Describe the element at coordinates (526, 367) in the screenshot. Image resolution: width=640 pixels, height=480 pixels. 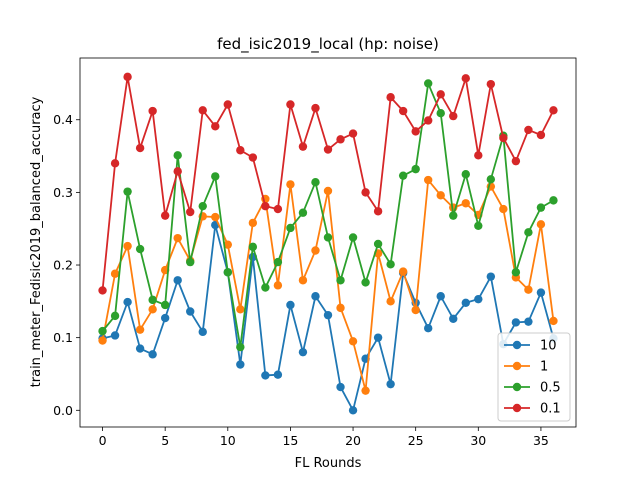
I see `legend-item: 1` at that location.